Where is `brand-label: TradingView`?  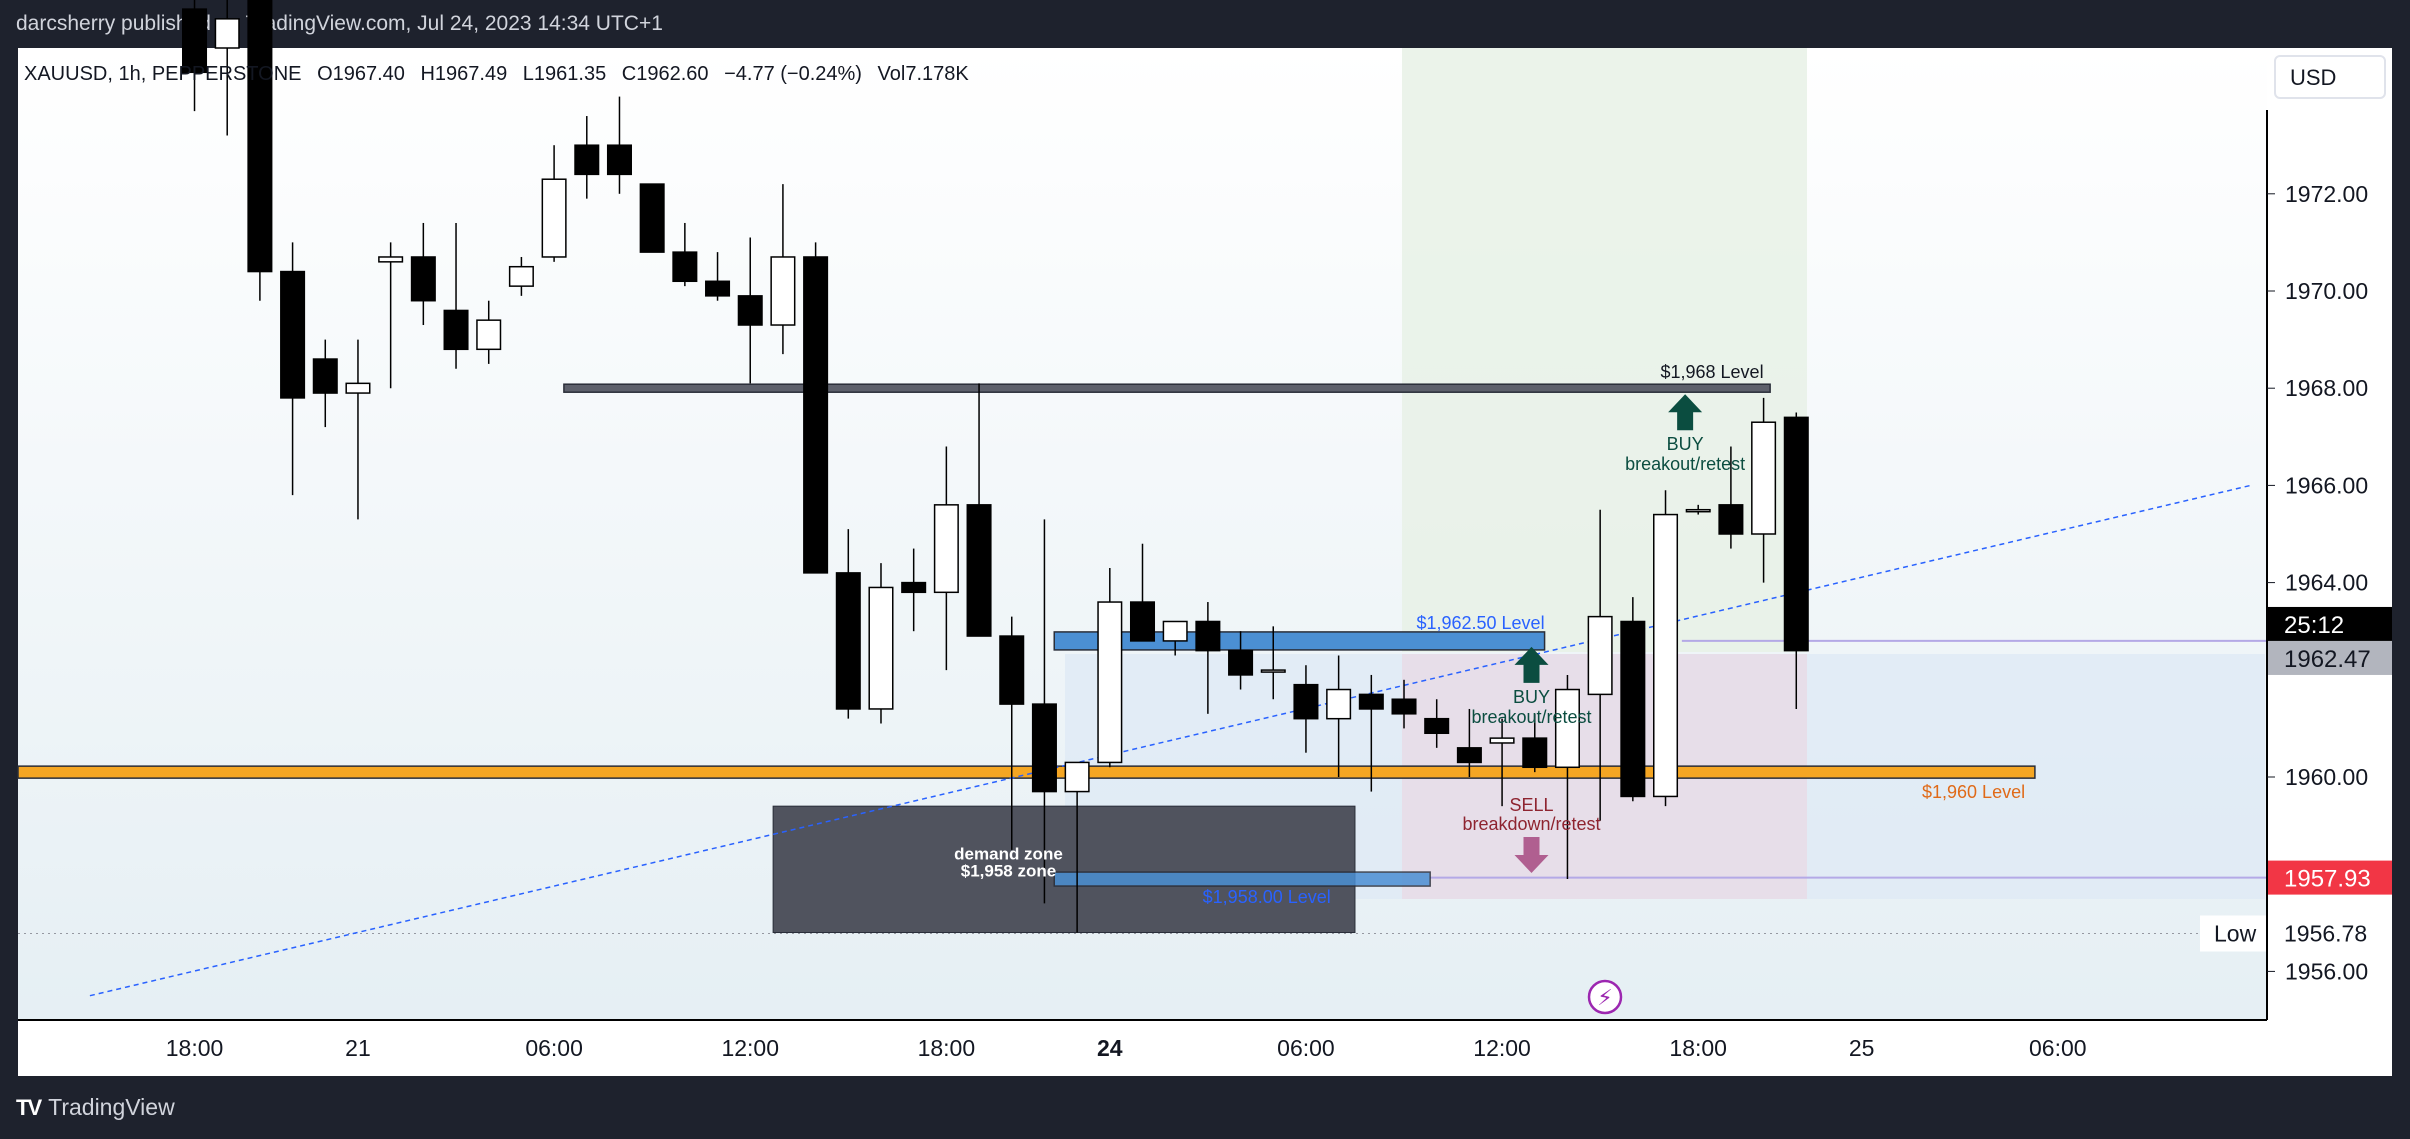 brand-label: TradingView is located at coordinates (111, 1107).